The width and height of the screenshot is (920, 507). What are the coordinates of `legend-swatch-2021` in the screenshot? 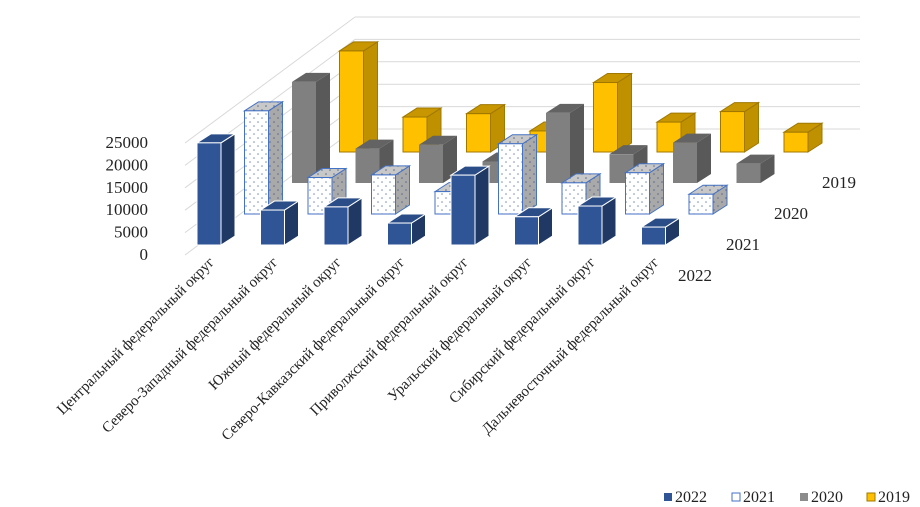 It's located at (736, 497).